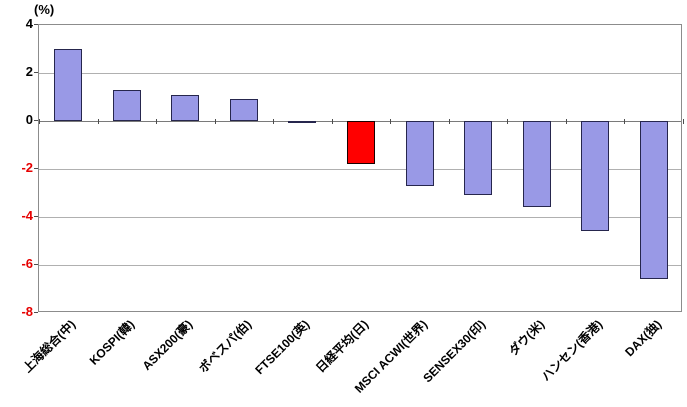 This screenshot has width=687, height=407. What do you see at coordinates (29, 23) in the screenshot?
I see `y-tick-label-4: 4` at bounding box center [29, 23].